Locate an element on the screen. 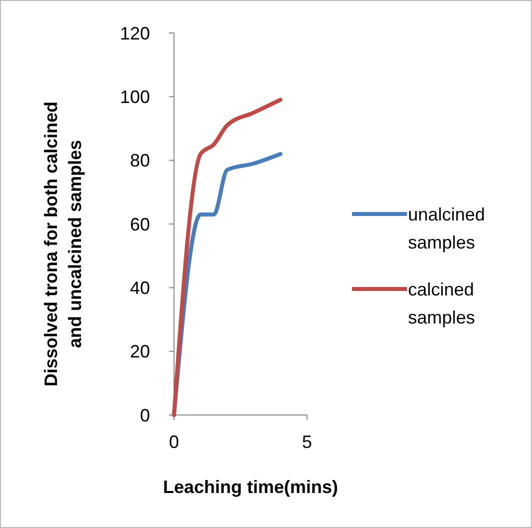 Image resolution: width=532 pixels, height=528 pixels. y-tick-label: 60 is located at coordinates (140, 224).